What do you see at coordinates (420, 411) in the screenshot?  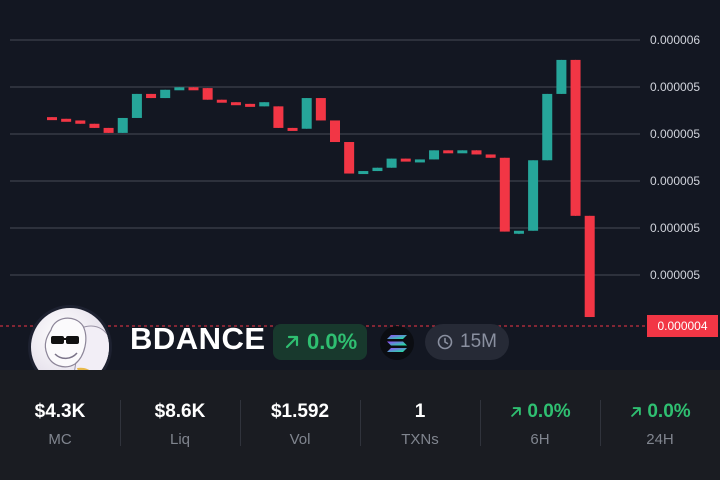 I see `stat-value: 1` at bounding box center [420, 411].